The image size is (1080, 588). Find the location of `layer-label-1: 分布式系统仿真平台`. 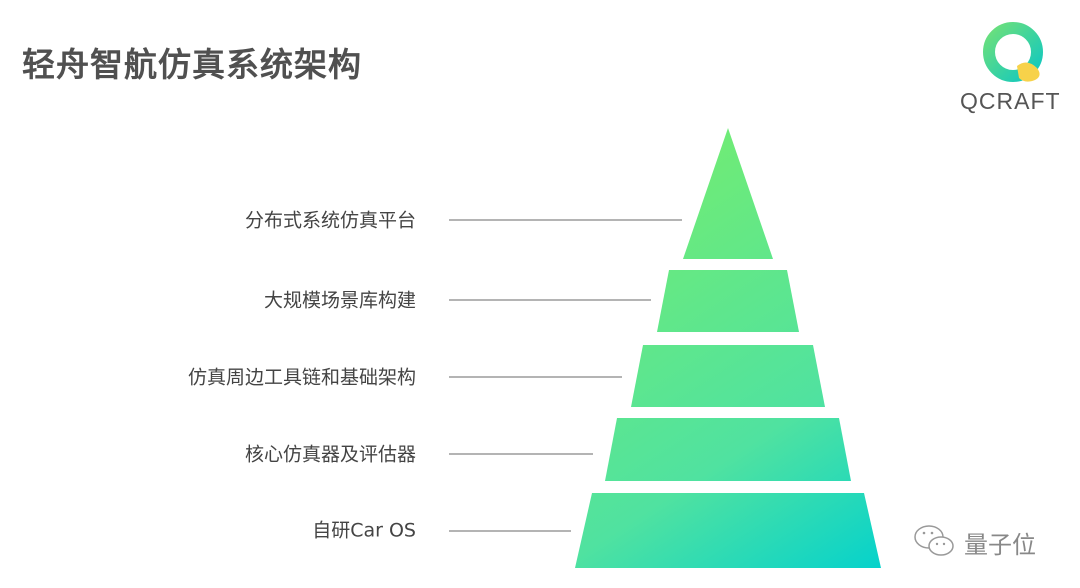

layer-label-1: 分布式系统仿真平台 is located at coordinates (330, 220).